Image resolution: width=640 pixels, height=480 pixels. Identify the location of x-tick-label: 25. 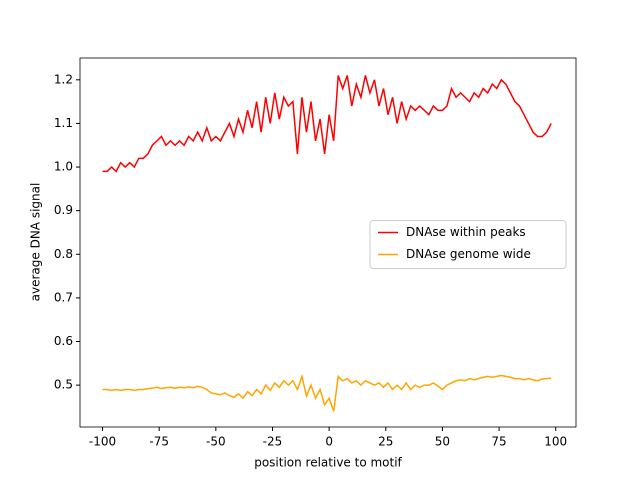
(385, 442).